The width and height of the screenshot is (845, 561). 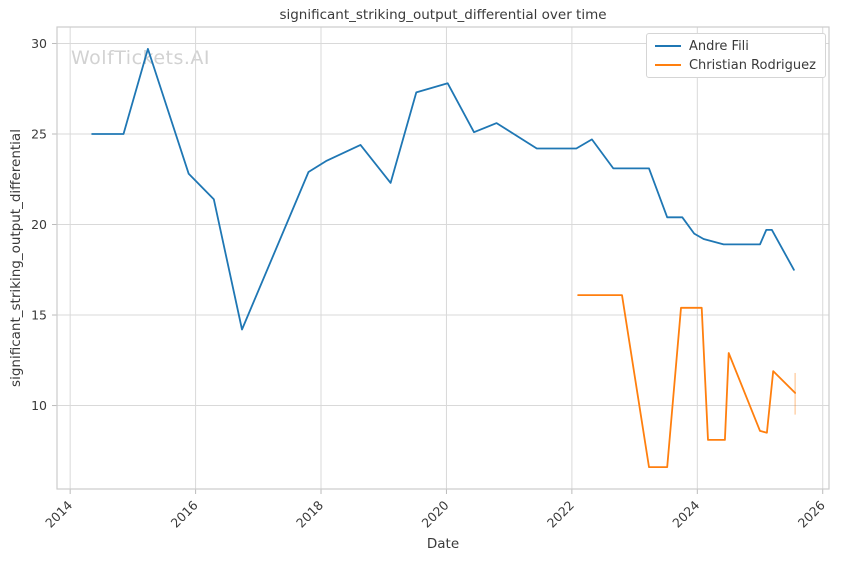 I want to click on y-tick-label: 10, so click(x=39, y=405).